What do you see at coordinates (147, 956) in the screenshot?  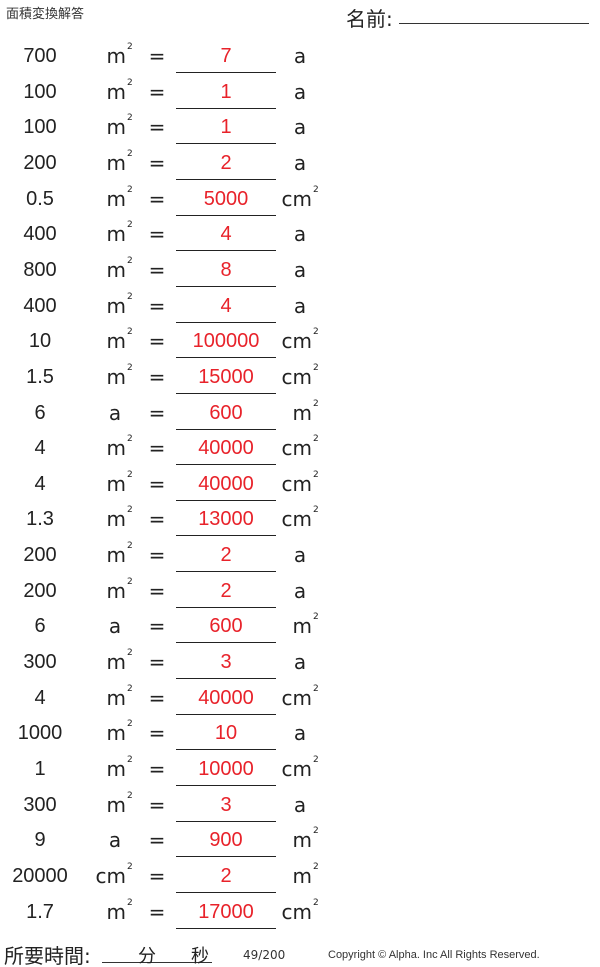 I see `minutes-label: 分` at bounding box center [147, 956].